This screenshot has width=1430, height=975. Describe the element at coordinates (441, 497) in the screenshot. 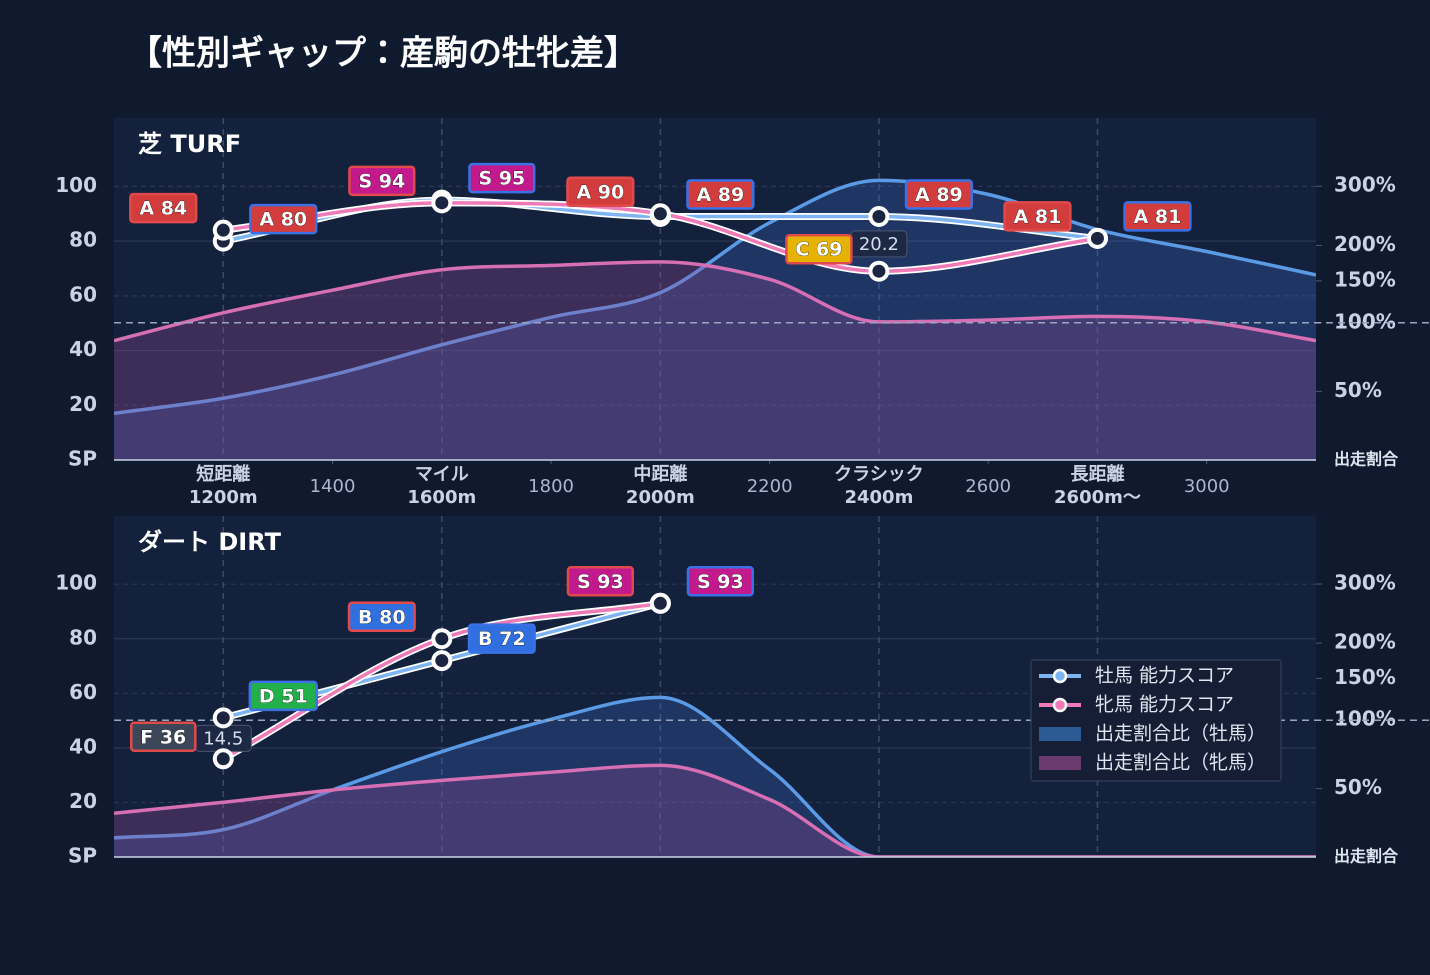

I see `x-tick-label: 1600m` at that location.